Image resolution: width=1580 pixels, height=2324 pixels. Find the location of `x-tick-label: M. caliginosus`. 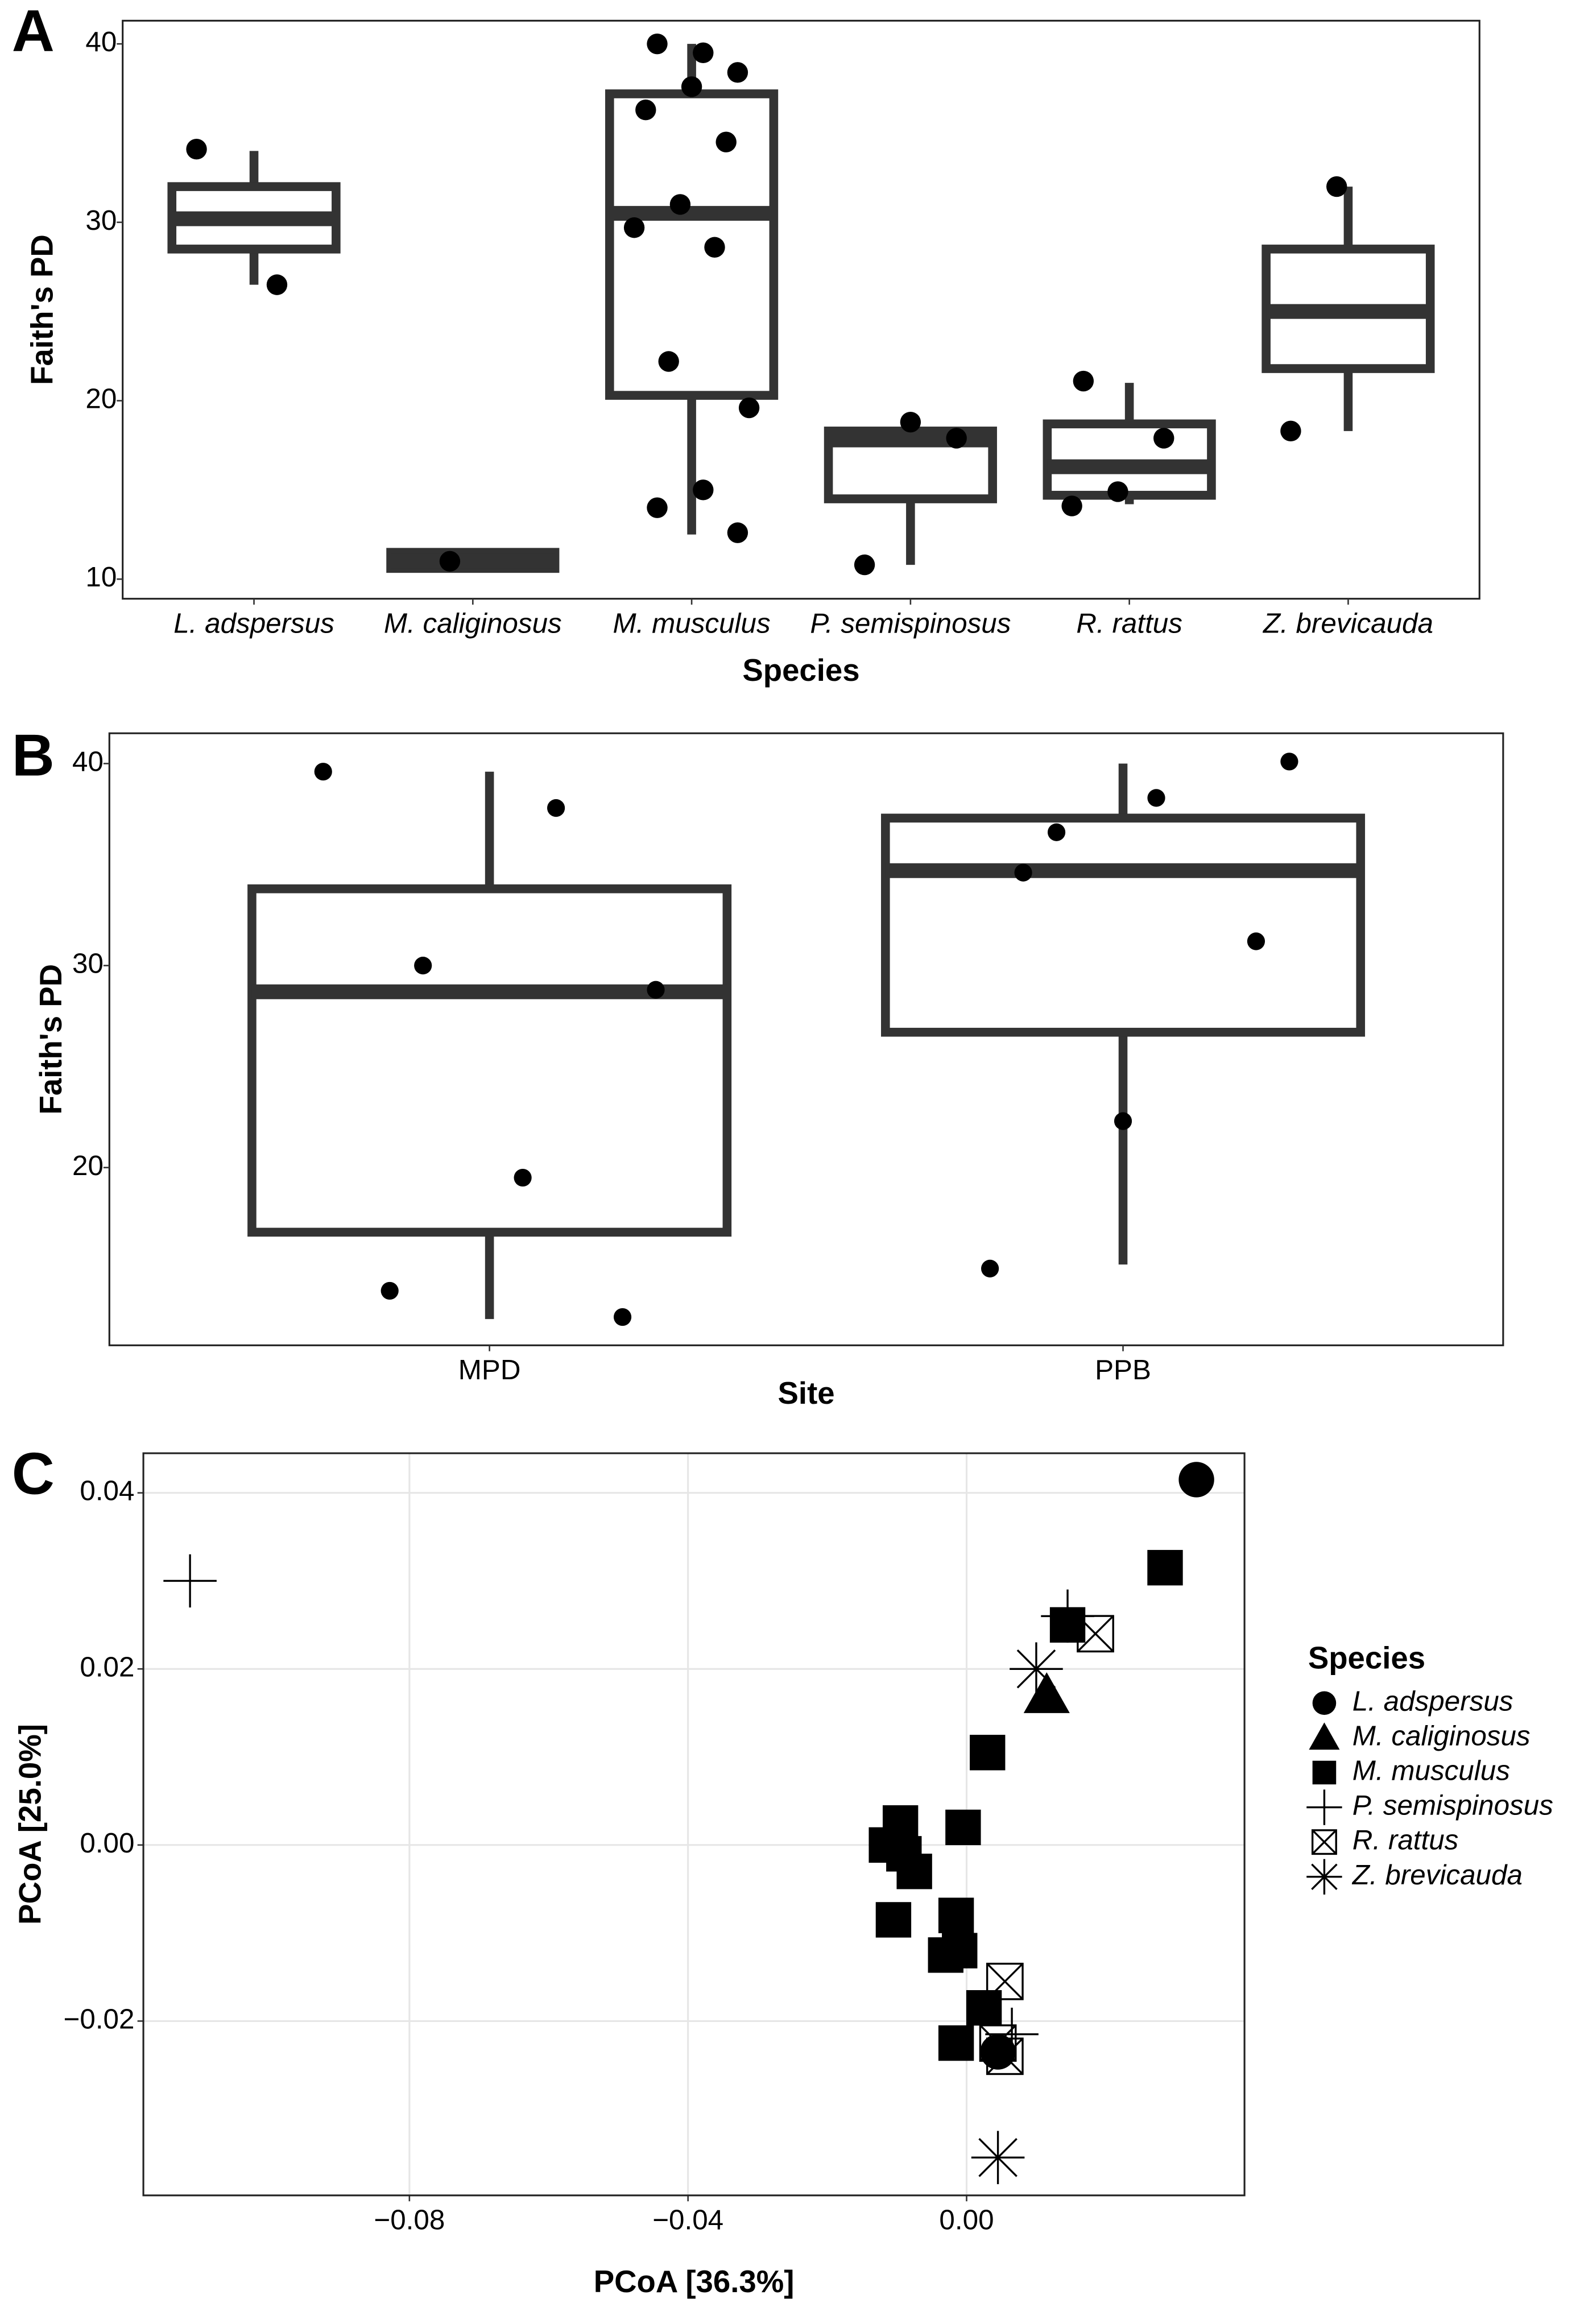

x-tick-label: M. caliginosus is located at coordinates (473, 623).